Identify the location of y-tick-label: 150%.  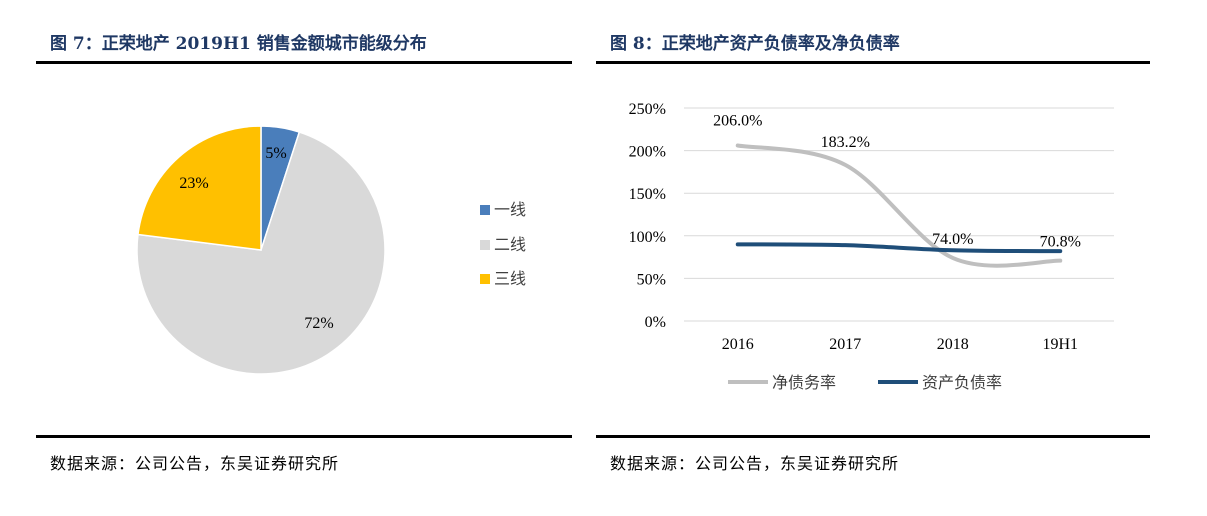
(647, 194).